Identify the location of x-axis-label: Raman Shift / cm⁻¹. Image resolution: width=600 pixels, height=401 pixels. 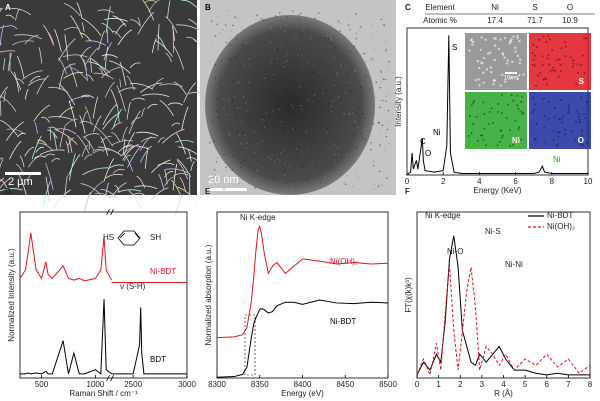
(103, 393).